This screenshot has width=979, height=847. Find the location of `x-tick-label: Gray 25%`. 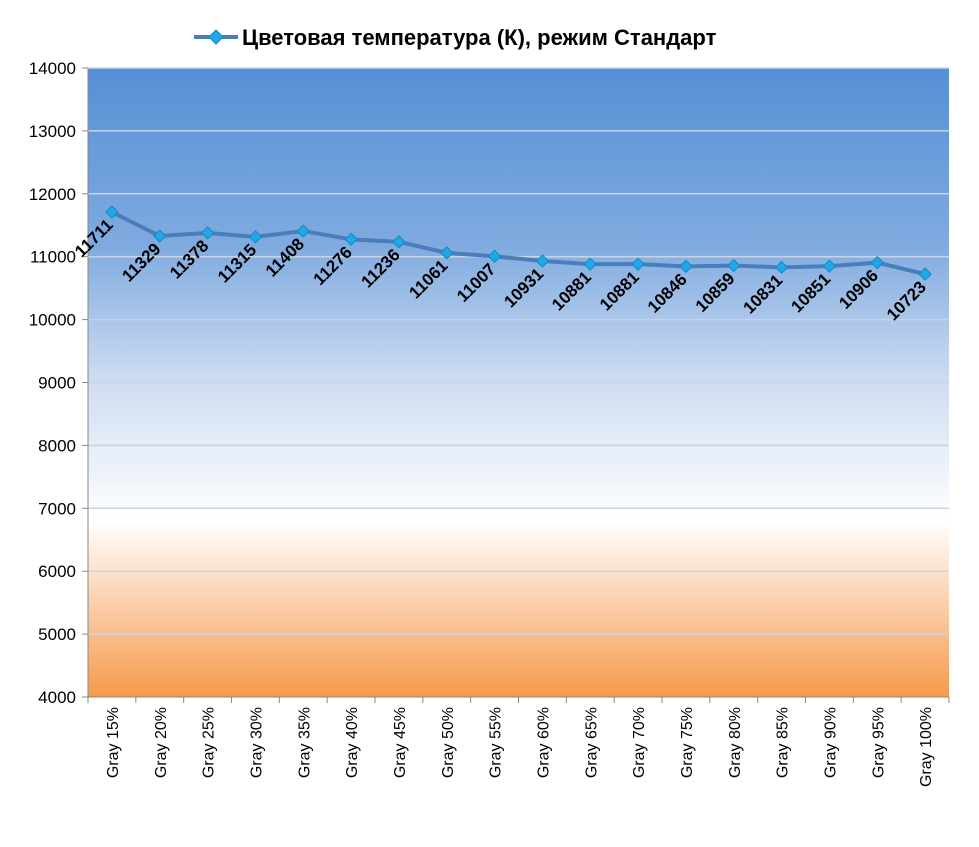

x-tick-label: Gray 25% is located at coordinates (209, 742).